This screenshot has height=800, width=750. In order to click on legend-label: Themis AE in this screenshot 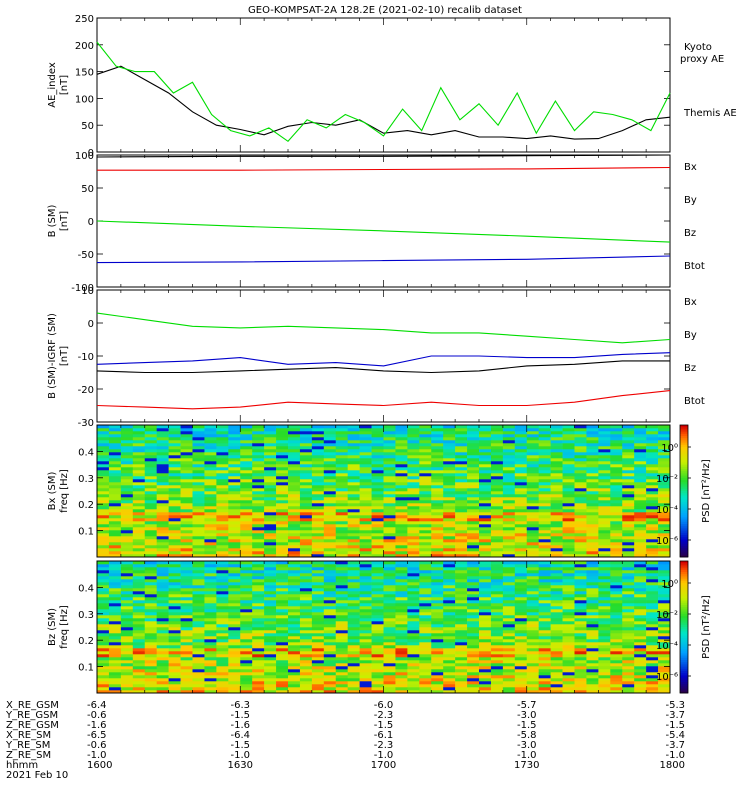, I will do `click(710, 113)`.